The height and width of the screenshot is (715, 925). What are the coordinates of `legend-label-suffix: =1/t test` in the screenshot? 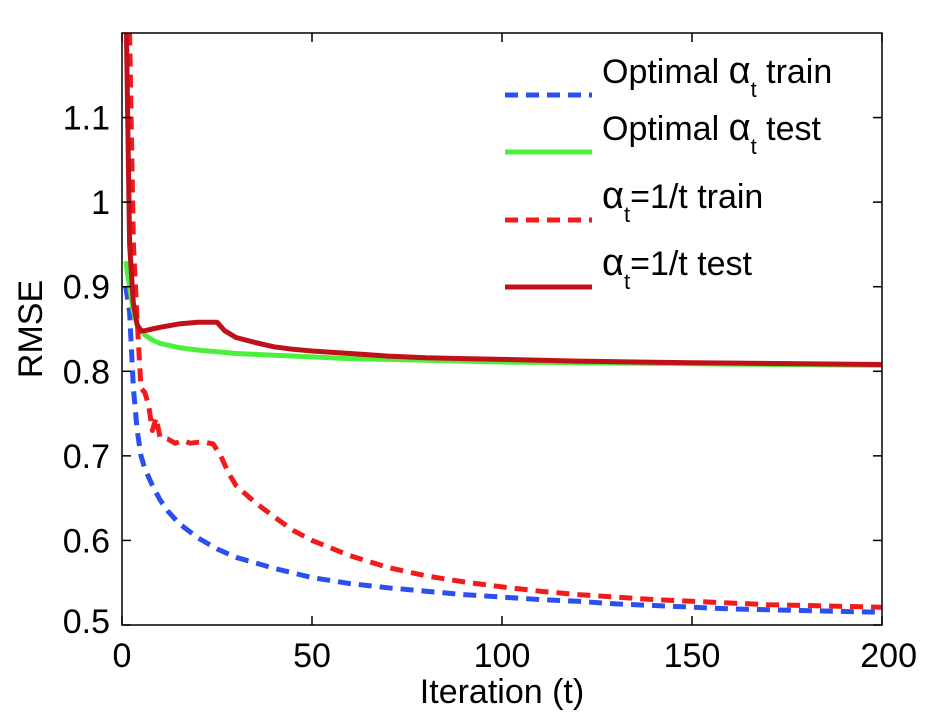 It's located at (691, 264).